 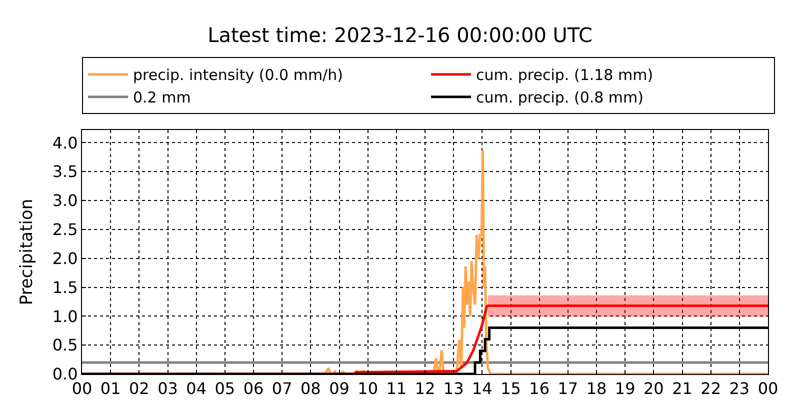 What do you see at coordinates (65, 345) in the screenshot?
I see `y-tick-label: 0.5` at bounding box center [65, 345].